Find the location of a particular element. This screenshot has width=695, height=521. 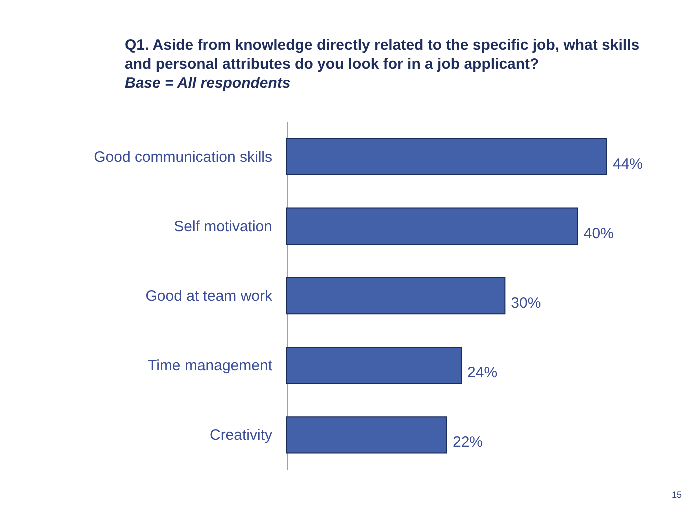

data-label: 30% is located at coordinates (526, 303).